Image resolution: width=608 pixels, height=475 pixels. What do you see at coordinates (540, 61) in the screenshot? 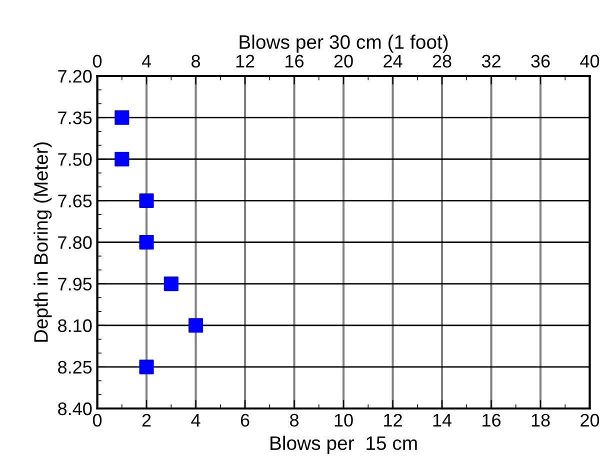
I see `x2-tick-label: 36` at bounding box center [540, 61].